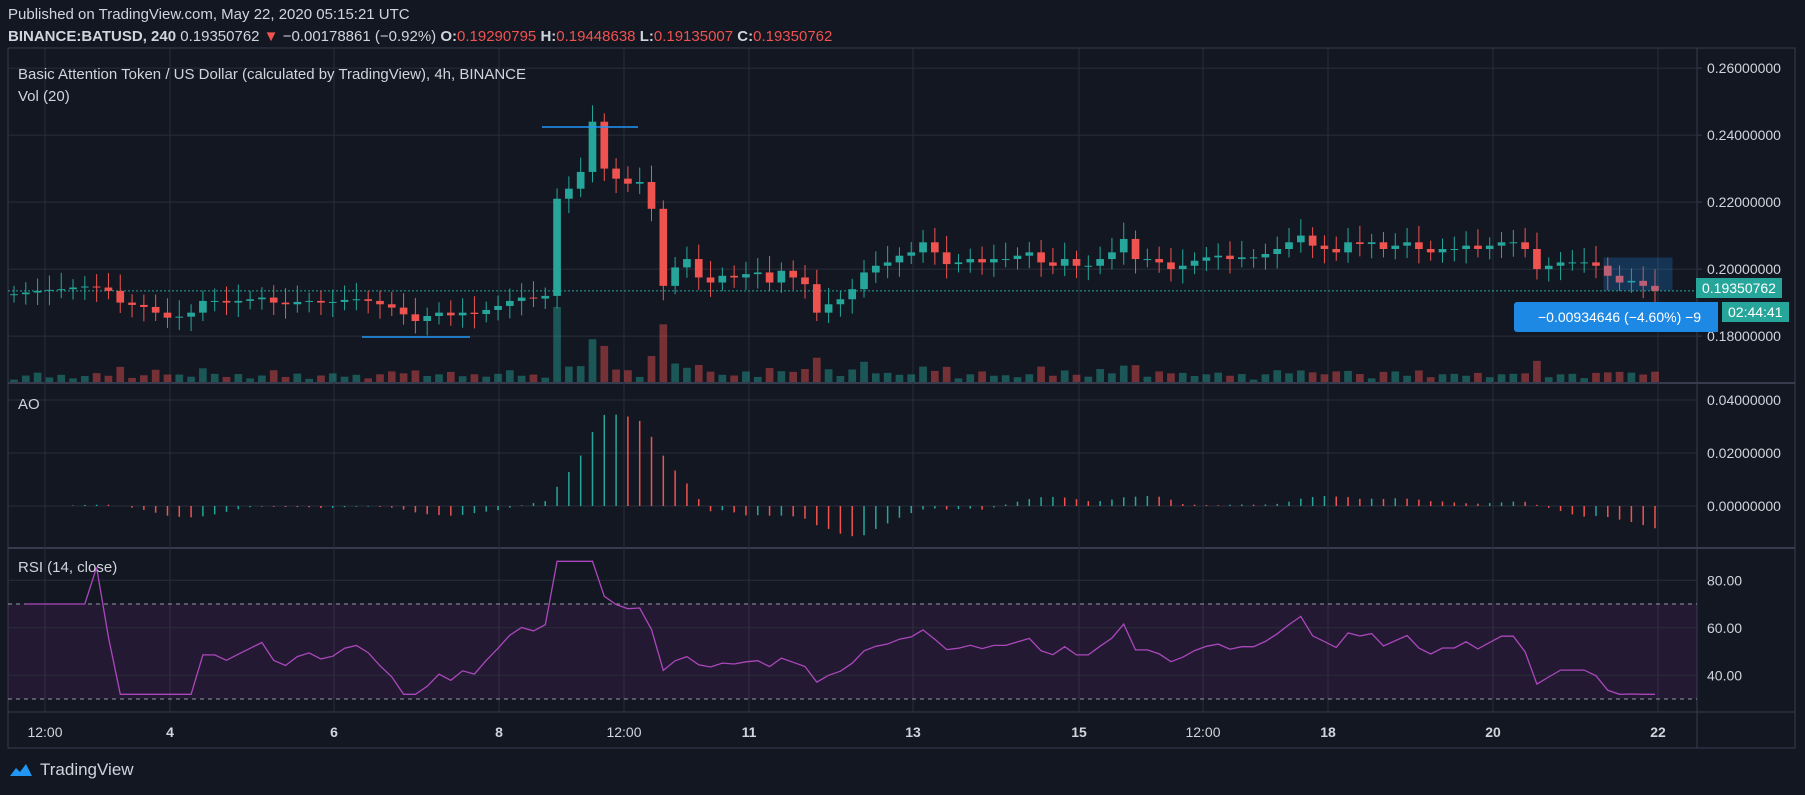 The height and width of the screenshot is (795, 1805). What do you see at coordinates (1724, 580) in the screenshot?
I see `rsi-tick-label: 80.00` at bounding box center [1724, 580].